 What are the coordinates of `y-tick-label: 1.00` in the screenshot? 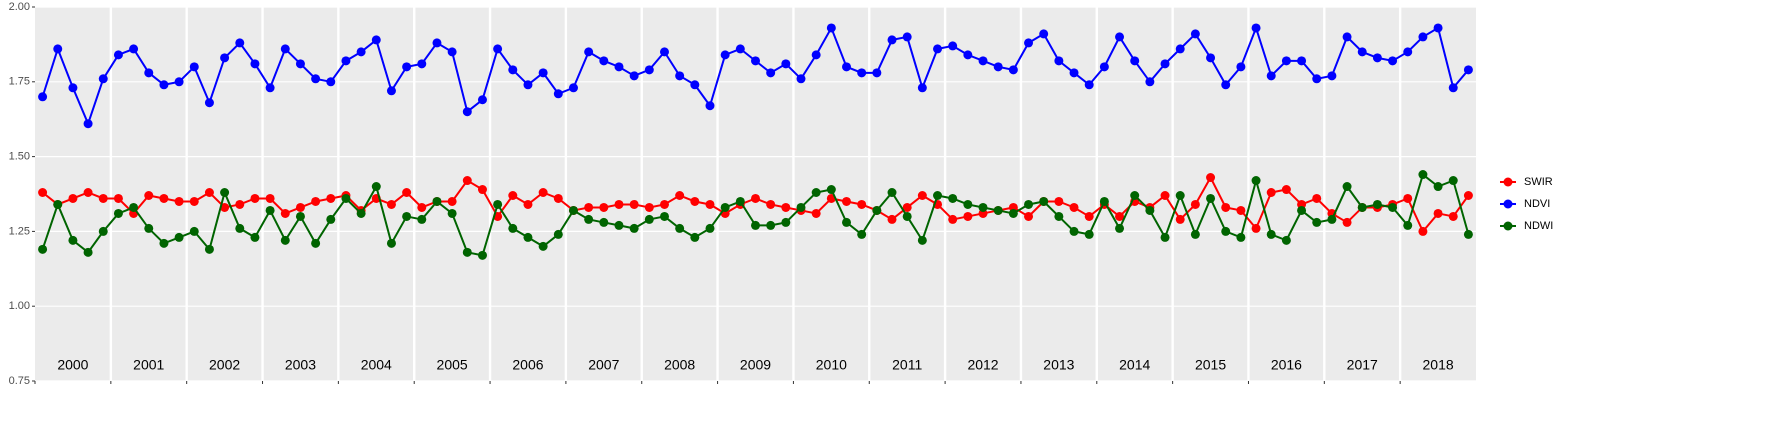 It's located at (19, 306).